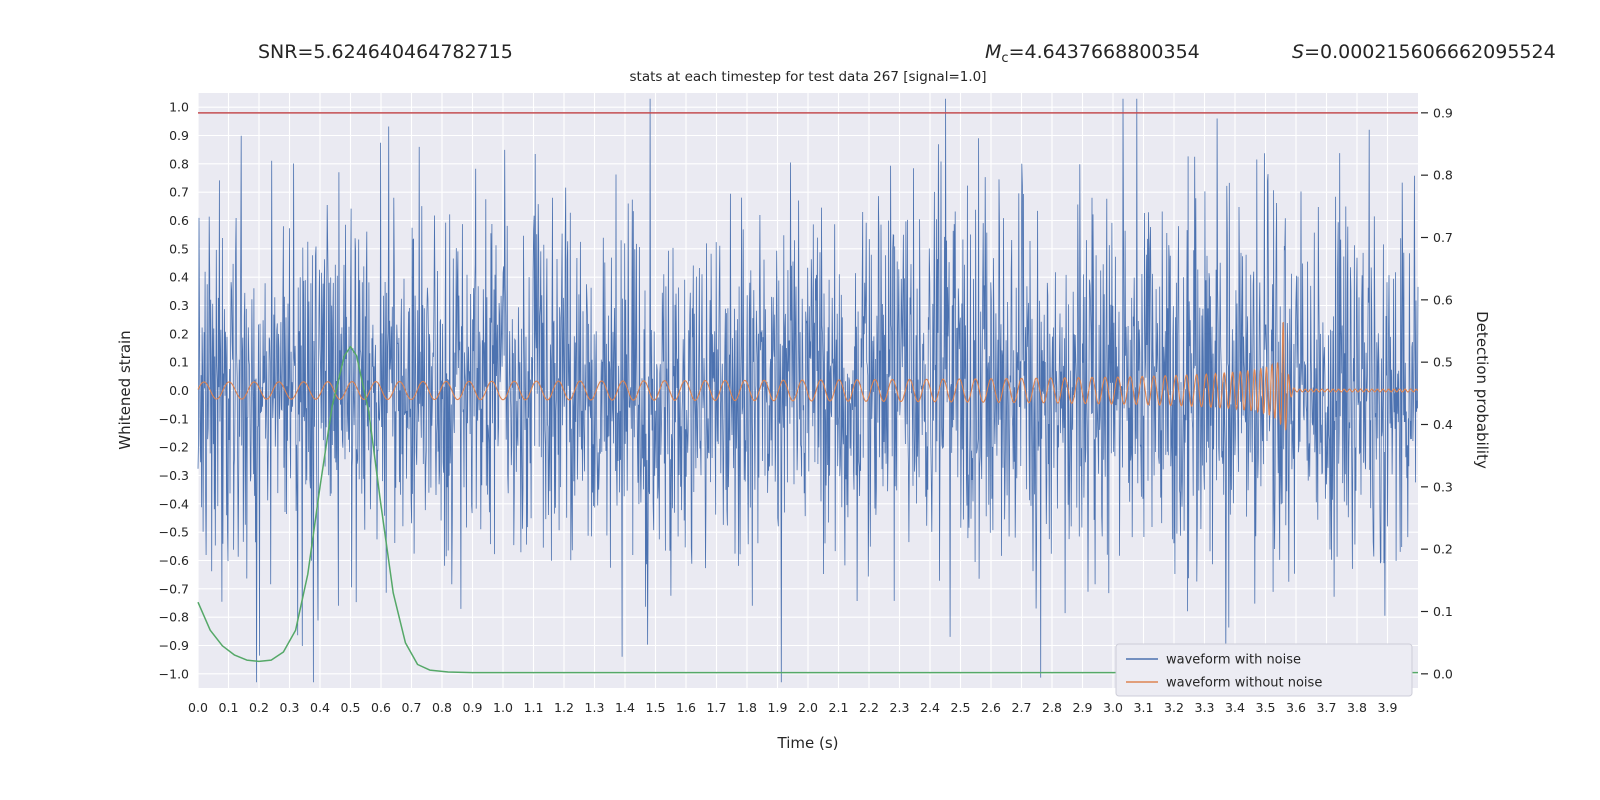  What do you see at coordinates (1174, 707) in the screenshot?
I see `x-tick-label: 3.2` at bounding box center [1174, 707].